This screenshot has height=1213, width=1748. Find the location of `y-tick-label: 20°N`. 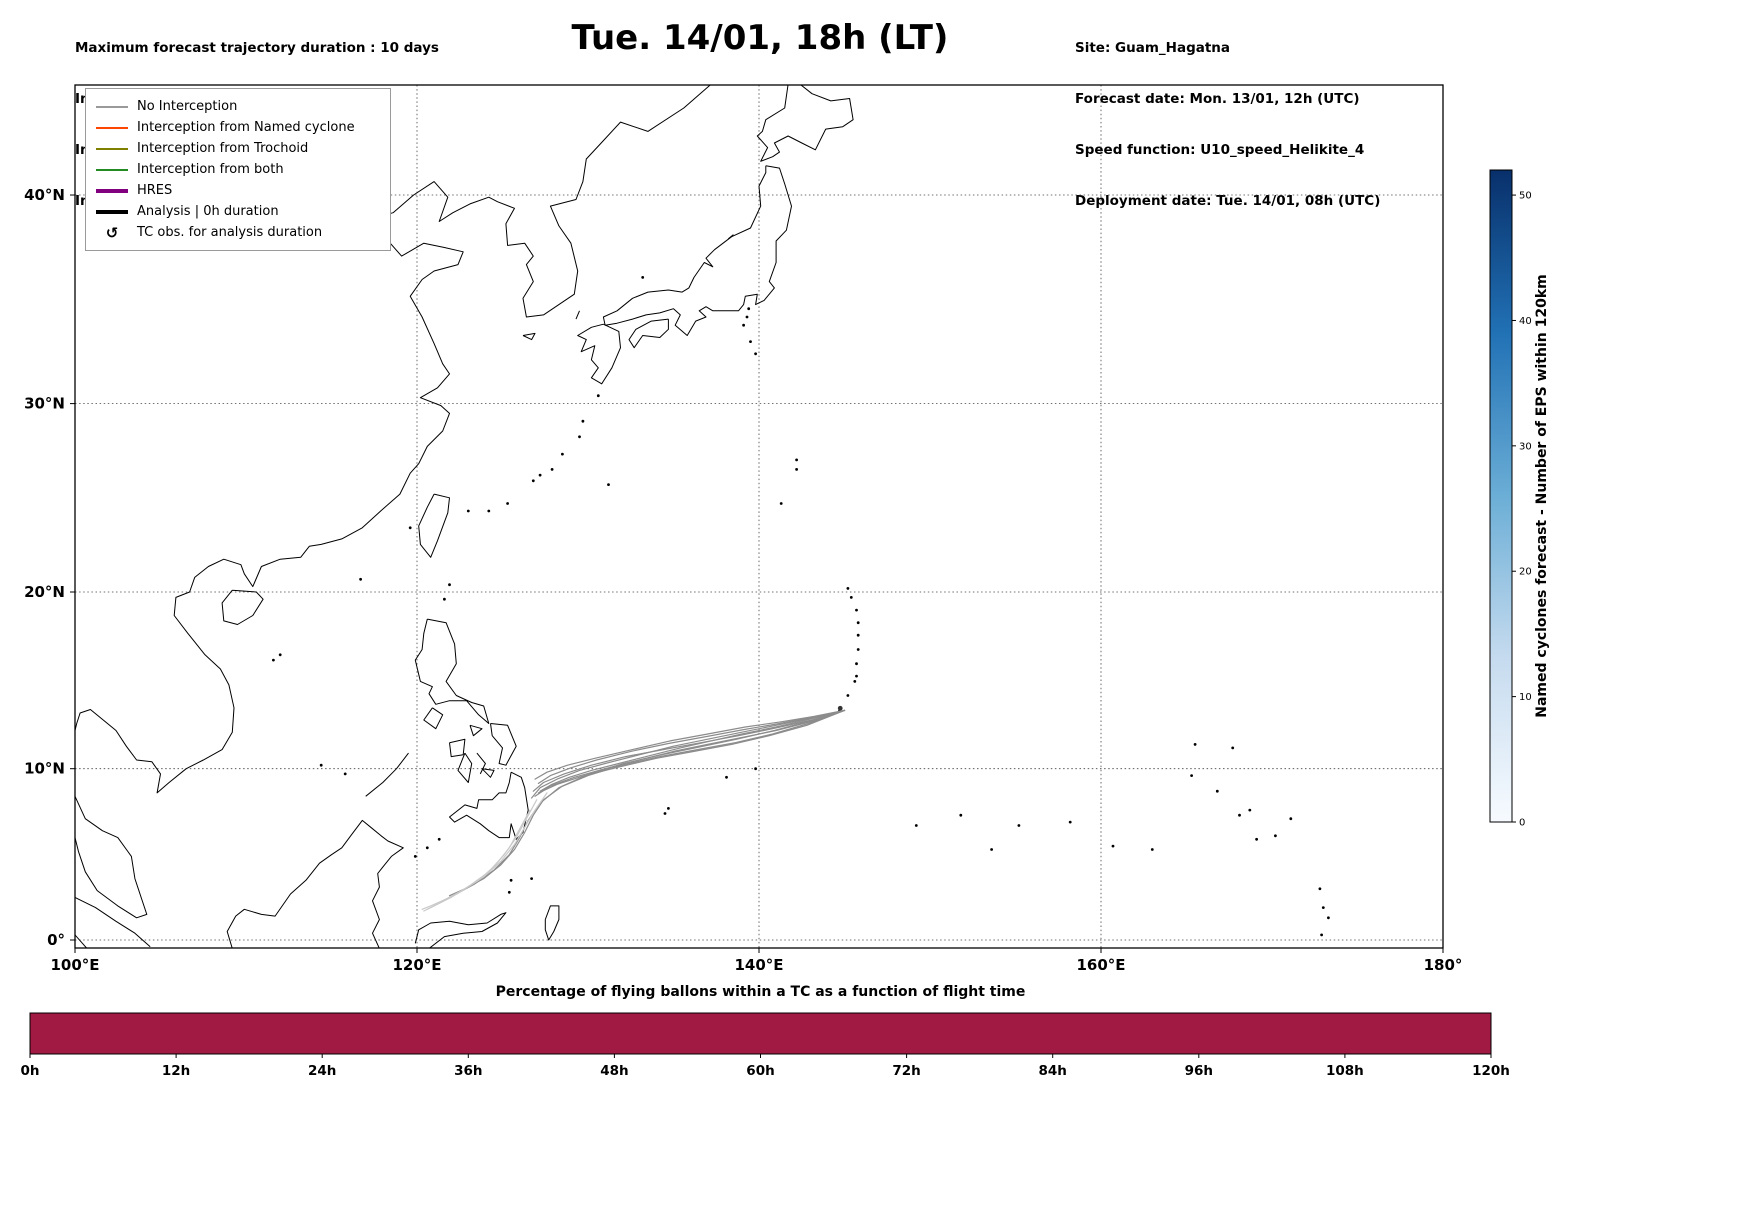

y-tick-label: 20°N is located at coordinates (44, 592).